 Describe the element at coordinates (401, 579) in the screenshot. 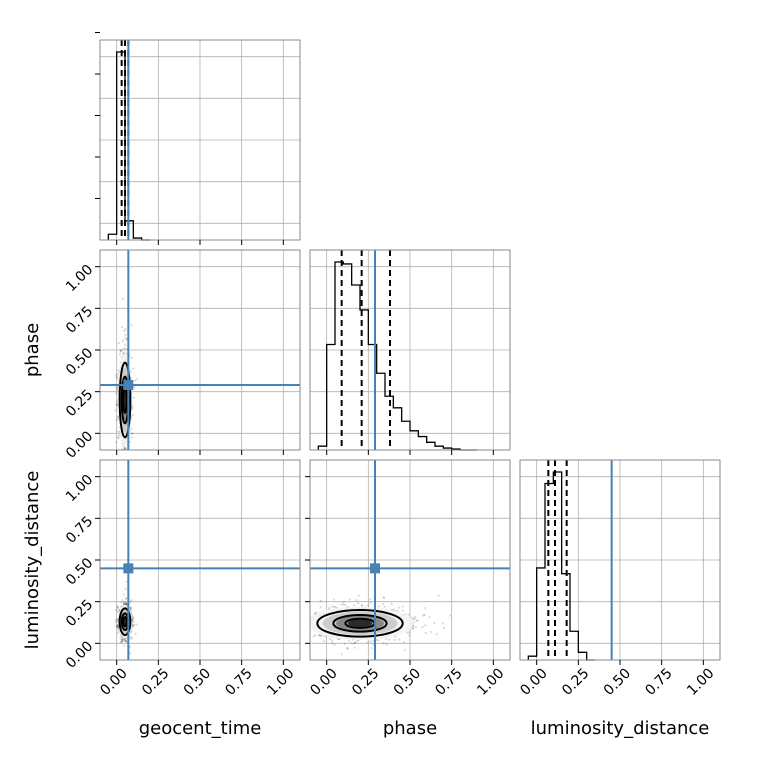

I see `scatter-panel-phase-luminosity_distance: 0.00 0.25 0.50 0.75 1.00` at that location.